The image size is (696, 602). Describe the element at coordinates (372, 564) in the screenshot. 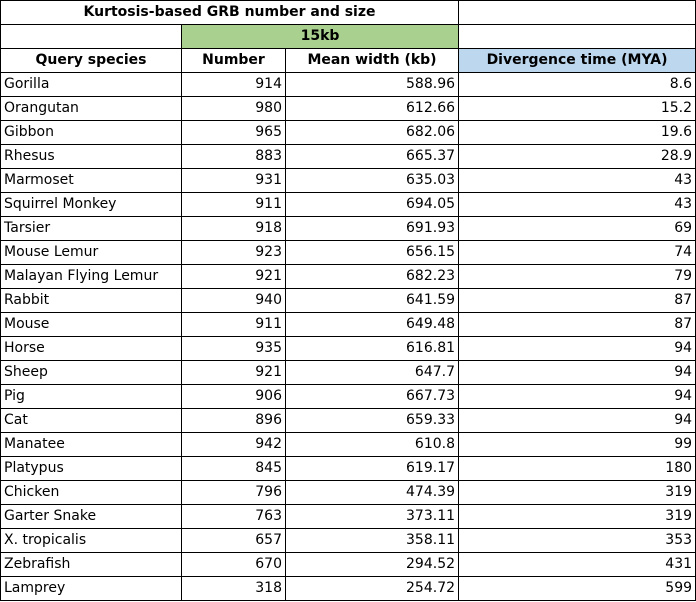

I see `mean-width-cell: 294.52` at that location.